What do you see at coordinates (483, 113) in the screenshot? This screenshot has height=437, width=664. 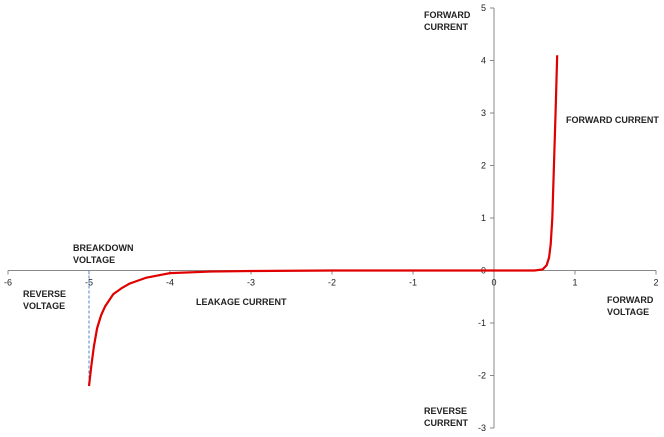 I see `y-tick-label: 3` at bounding box center [483, 113].